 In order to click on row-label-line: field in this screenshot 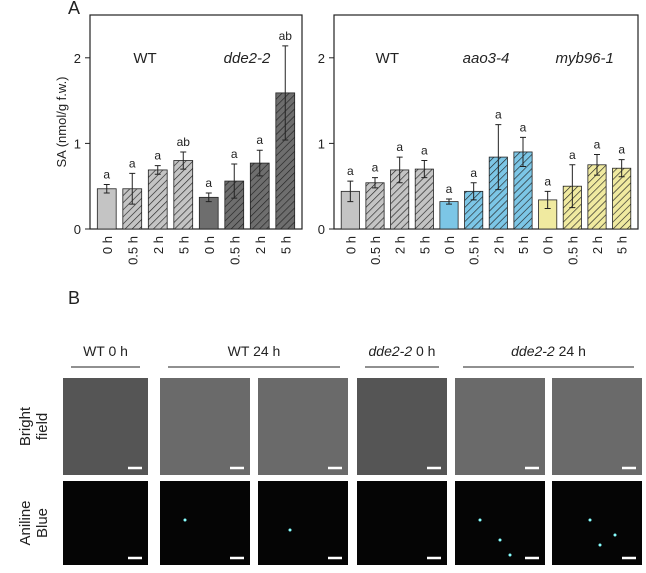, I will do `click(42, 427)`.